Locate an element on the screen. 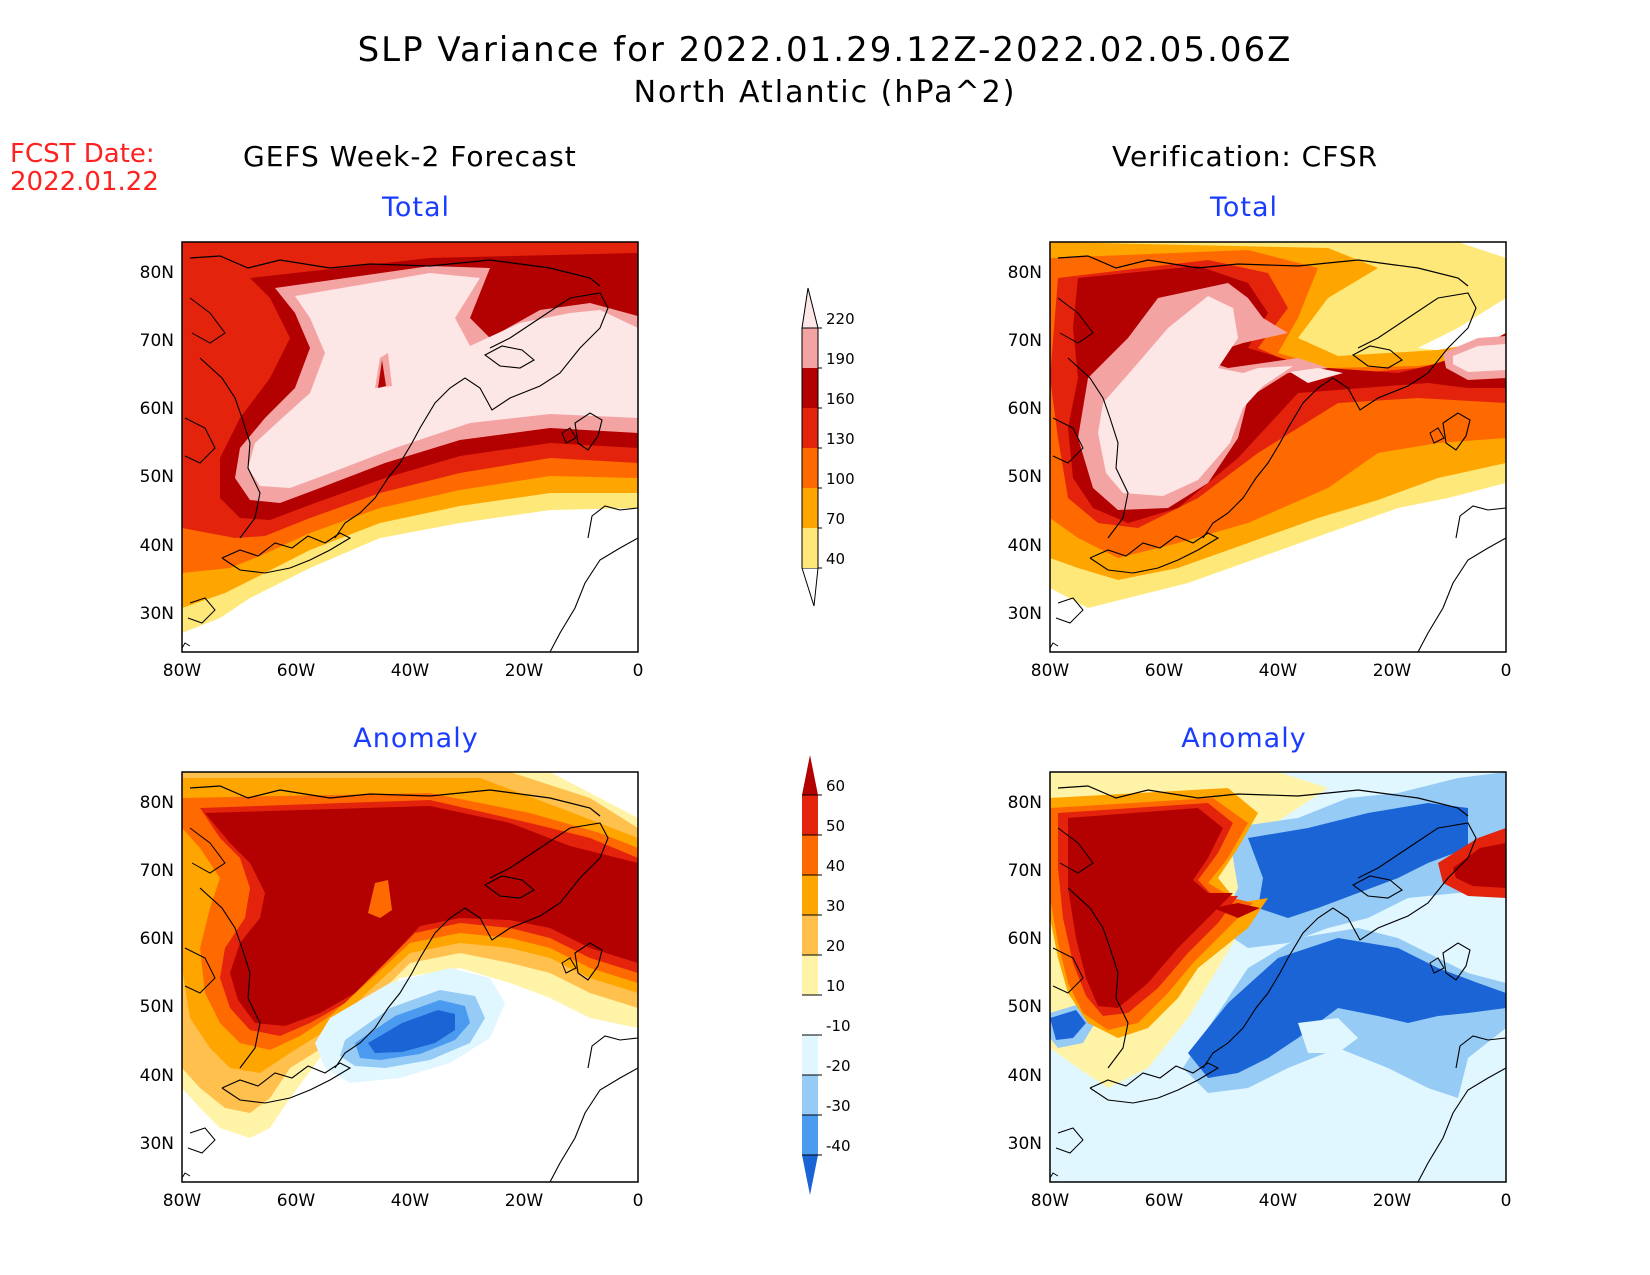 The height and width of the screenshot is (1275, 1650). colorbar-label: 30 is located at coordinates (835, 906).